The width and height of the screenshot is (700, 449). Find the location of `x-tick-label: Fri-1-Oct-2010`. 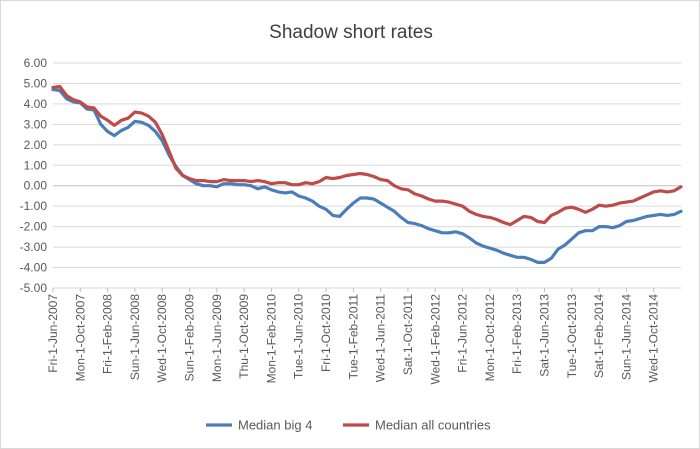

x-tick-label: Fri-1-Oct-2010 is located at coordinates (326, 333).